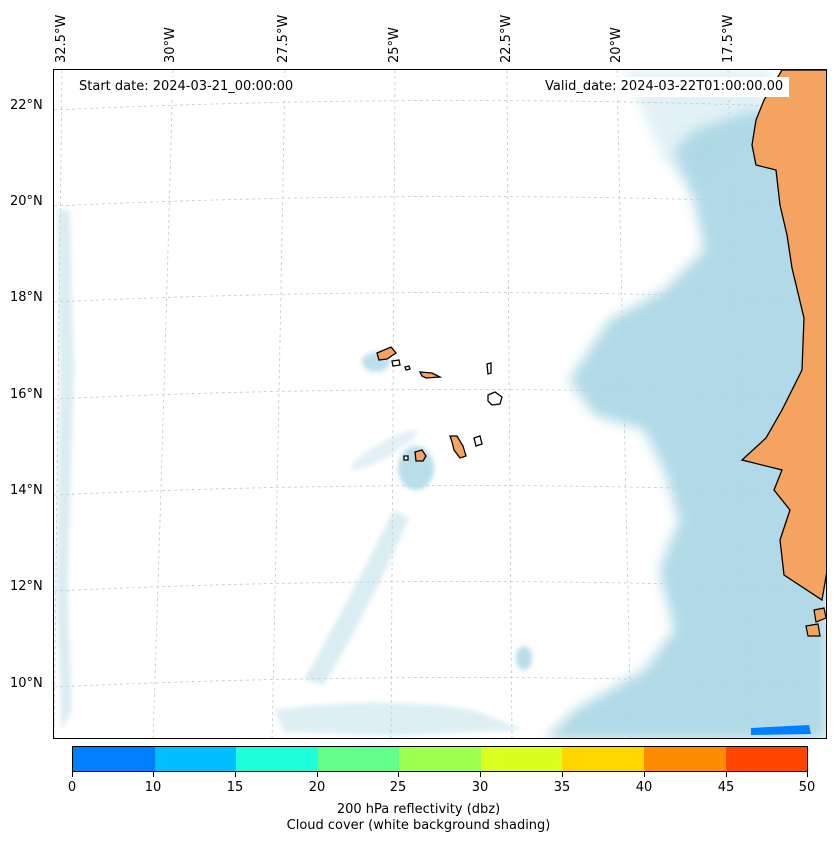 This screenshot has width=837, height=843. What do you see at coordinates (394, 45) in the screenshot?
I see `lon-label-25w: 25°W` at bounding box center [394, 45].